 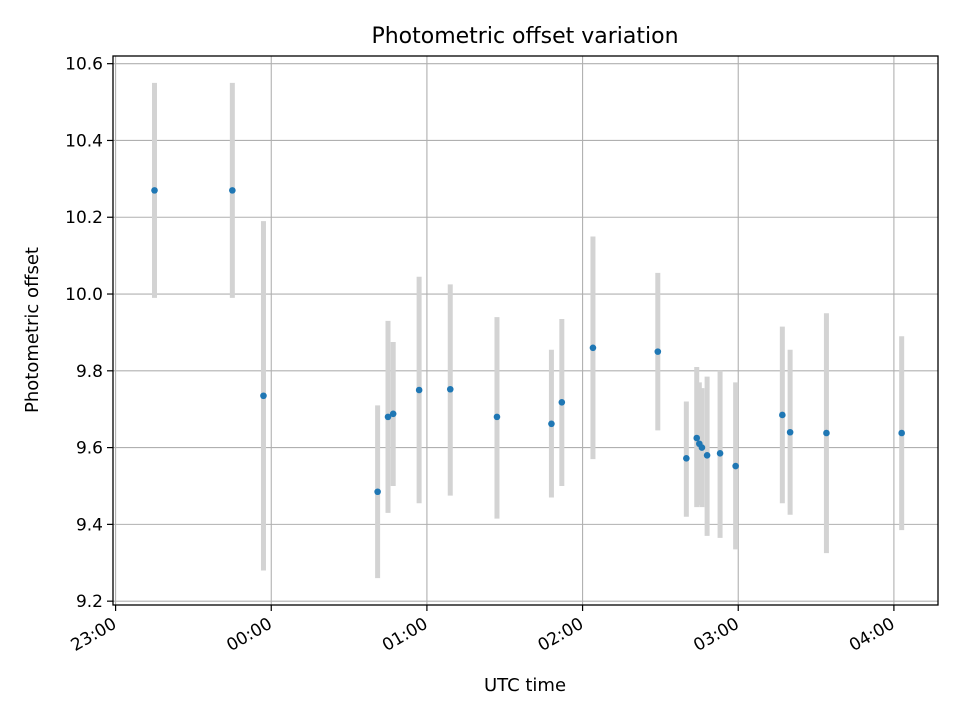 I want to click on x-tick-label: 02:00, so click(x=561, y=635).